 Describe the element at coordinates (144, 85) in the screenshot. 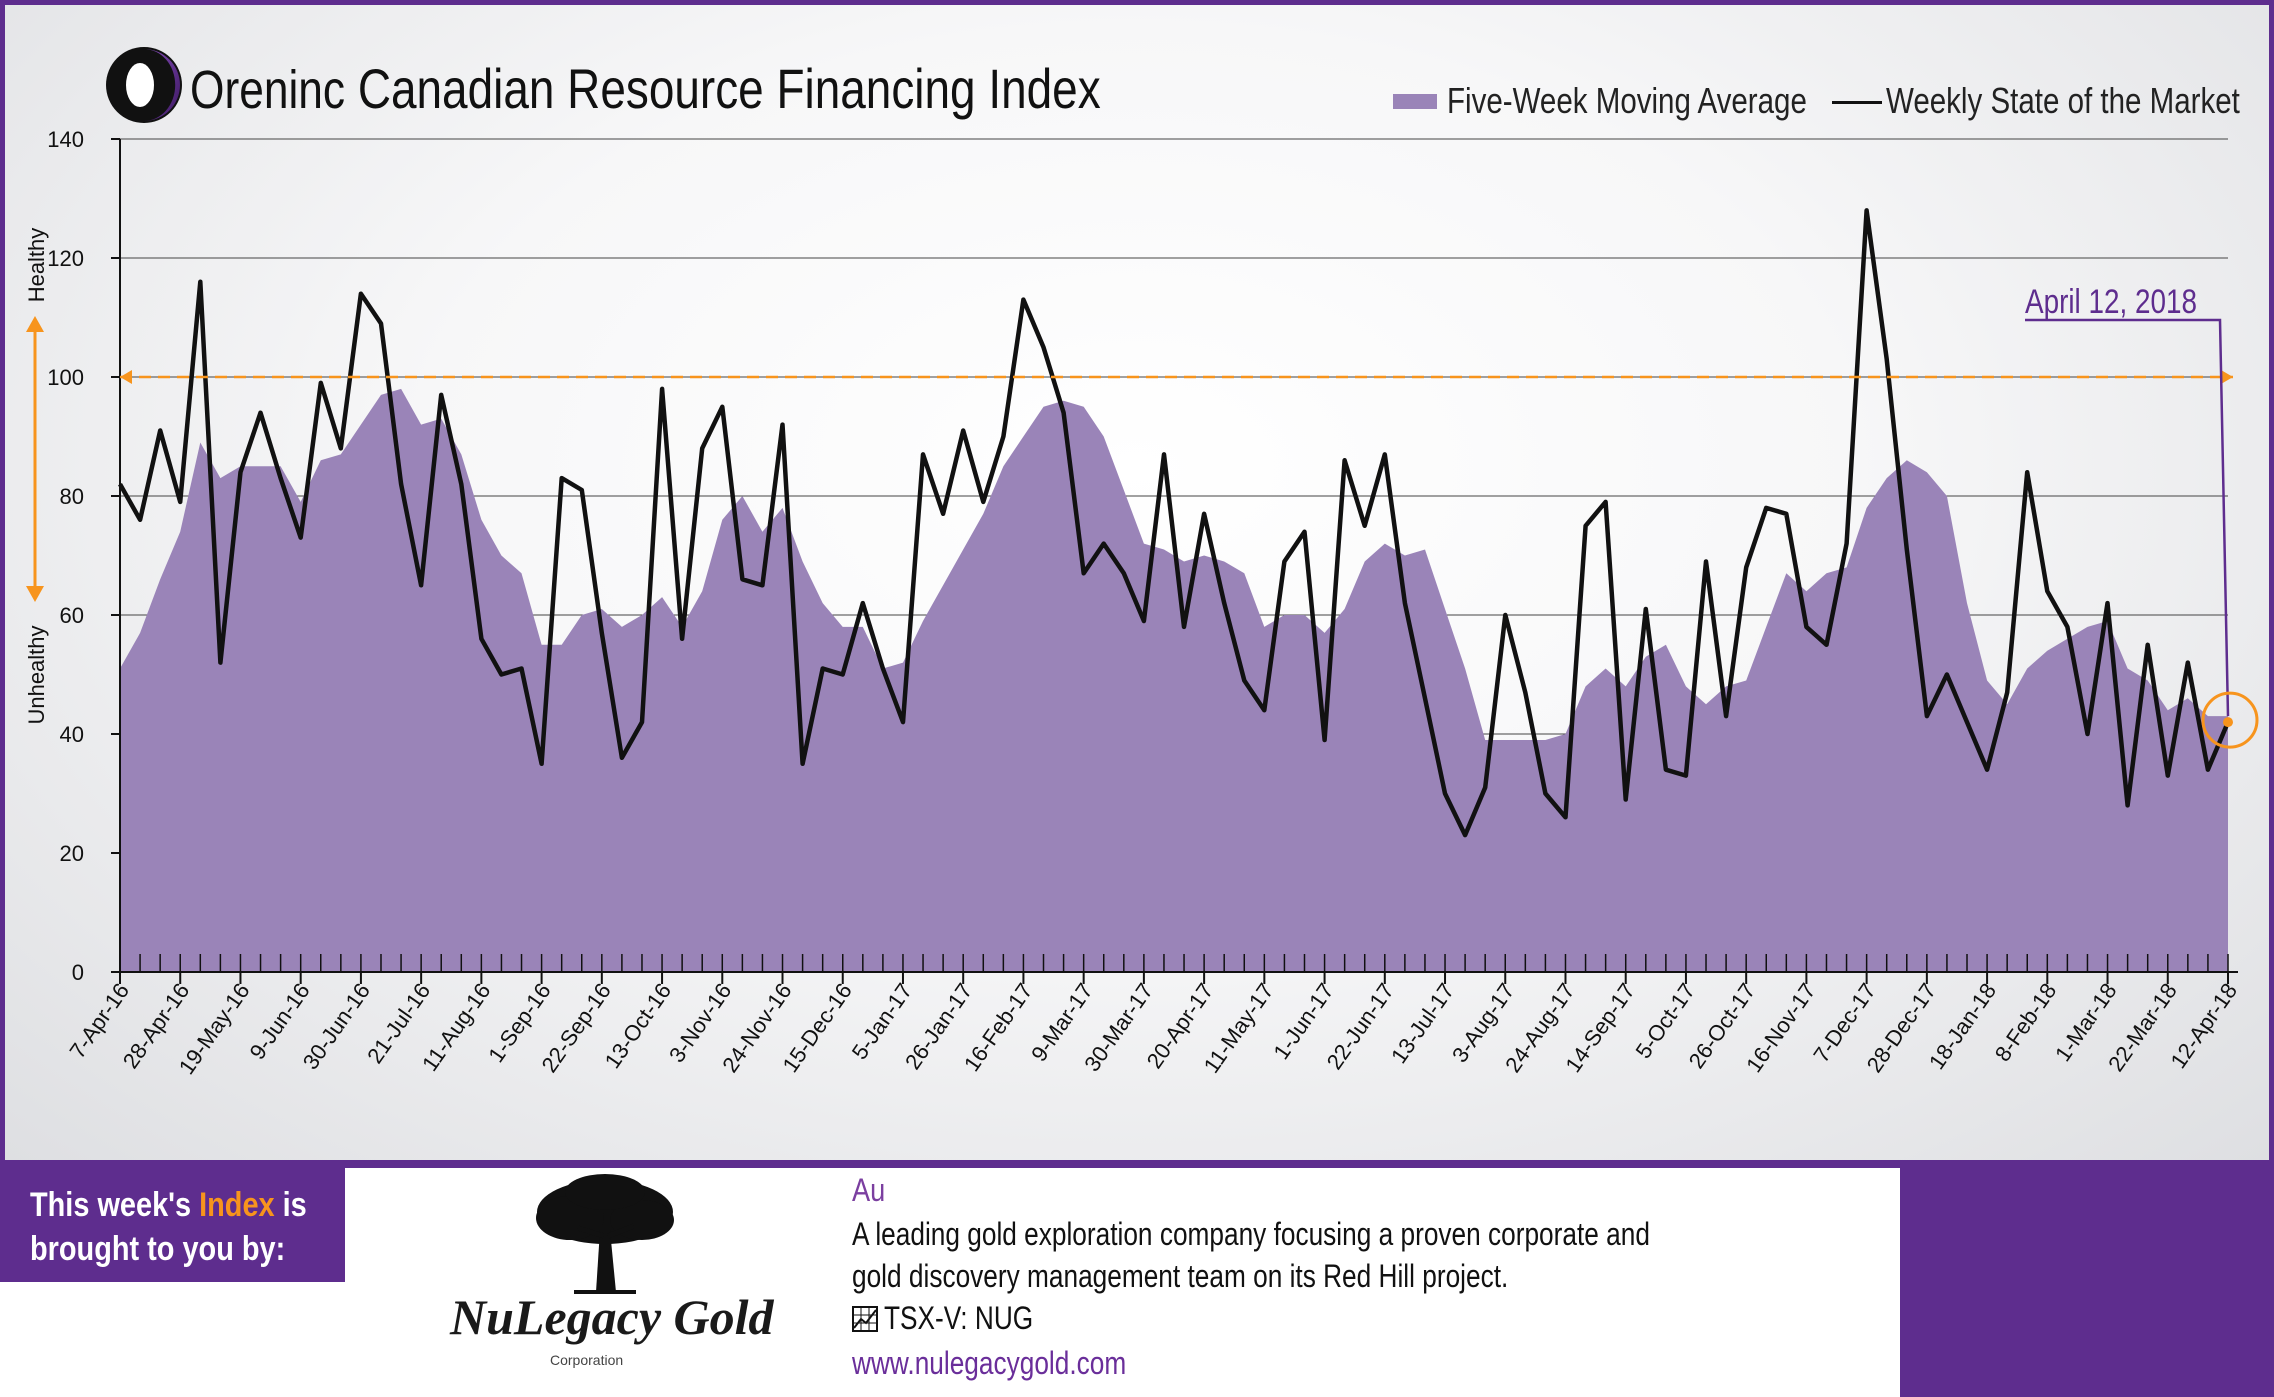

I see `oreninc-logo-icon` at that location.